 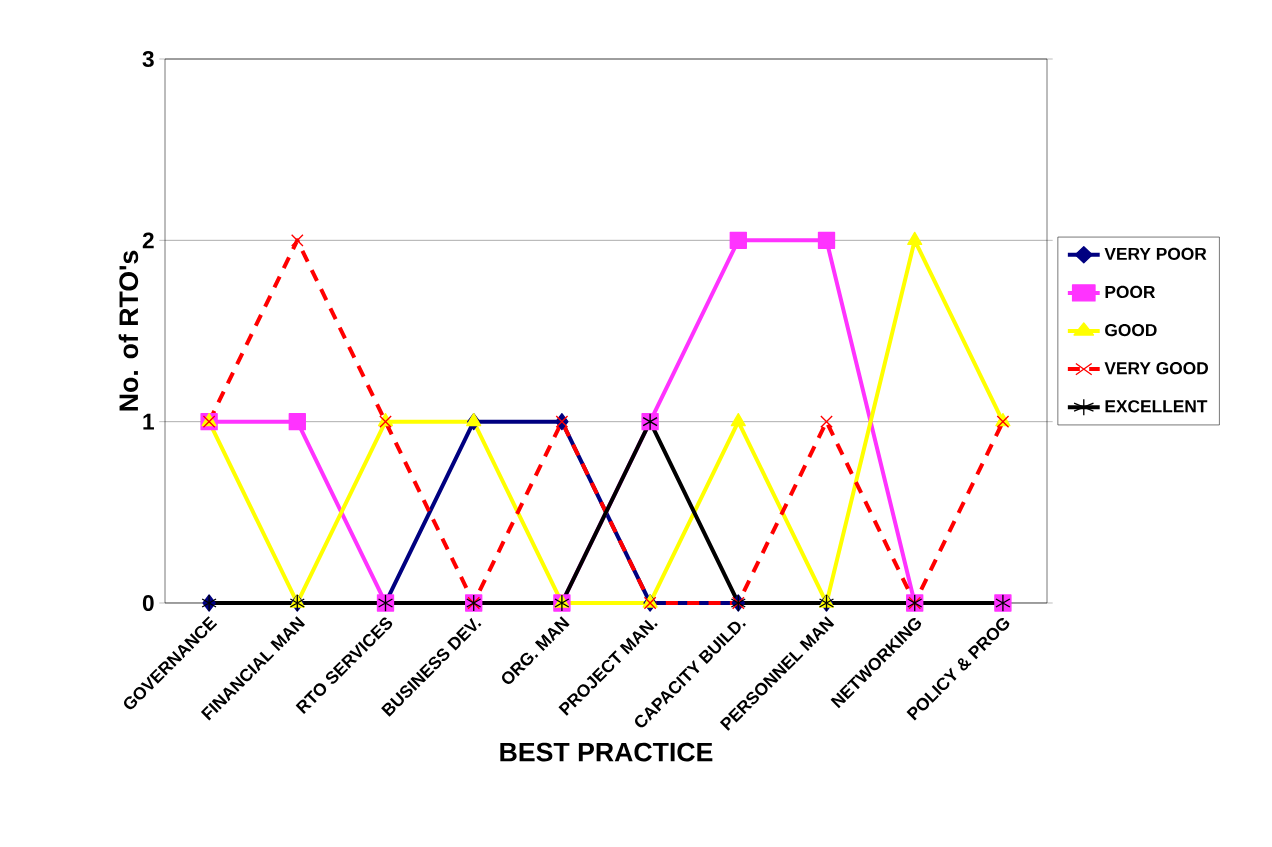 I want to click on legend-label: VERY GOOD, so click(x=1156, y=368).